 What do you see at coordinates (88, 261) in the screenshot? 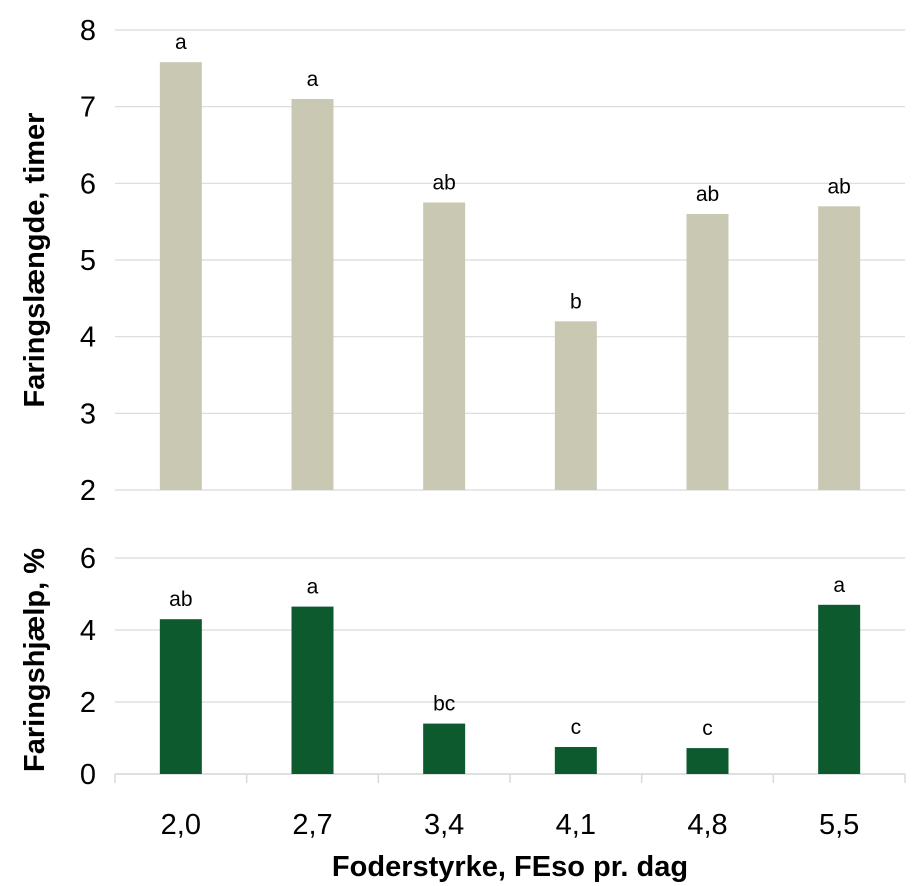
I see `y-tick-label-p0-3: 5` at bounding box center [88, 261].